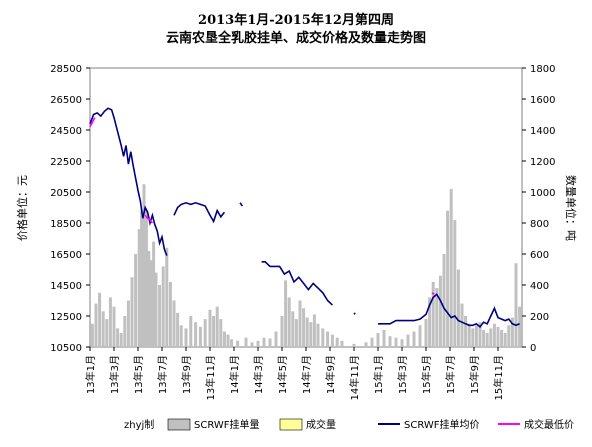 The width and height of the screenshot is (592, 447). Describe the element at coordinates (538, 209) in the screenshot. I see `right-axis: 0 200 400 600 800 1000 1200 1400 1600 1800` at that location.